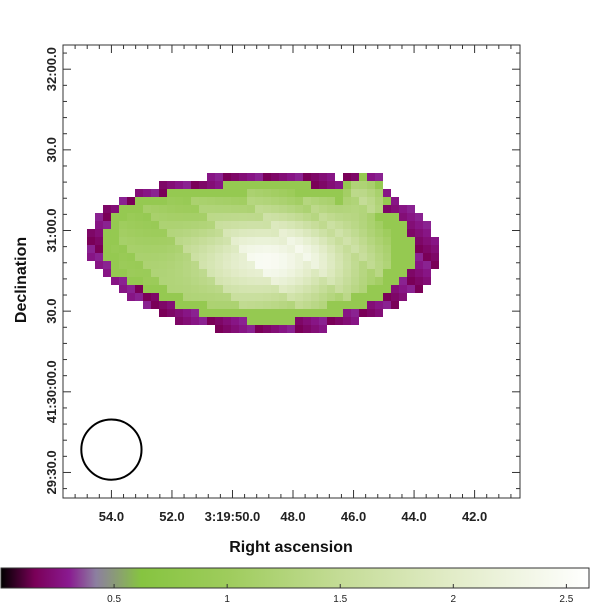  Describe the element at coordinates (51, 69) in the screenshot. I see `y-tick-label-5: 32:00.0` at that location.